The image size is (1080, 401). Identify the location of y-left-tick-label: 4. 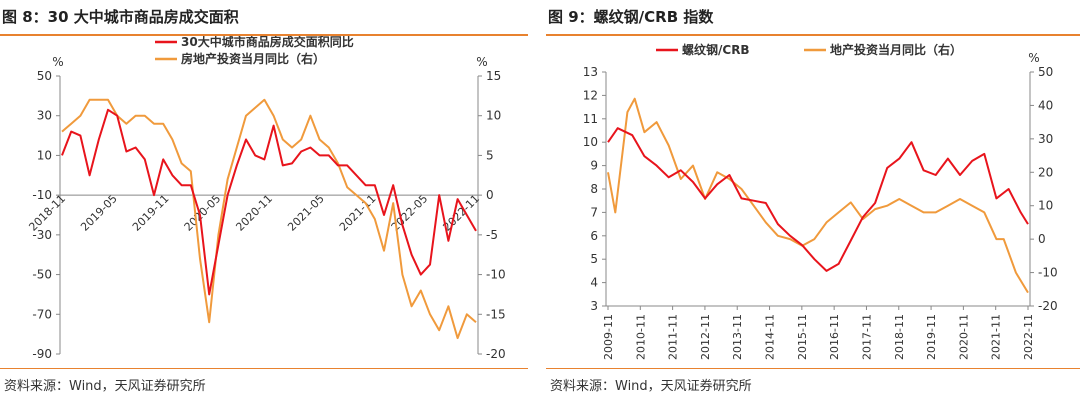
(594, 283).